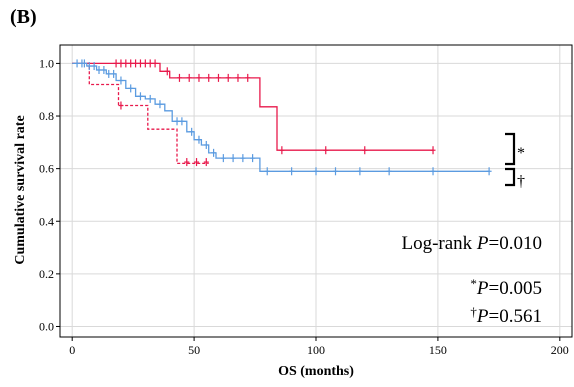 This screenshot has height=387, width=574. I want to click on y-axis-title: Cumulative survival rate, so click(20, 189).